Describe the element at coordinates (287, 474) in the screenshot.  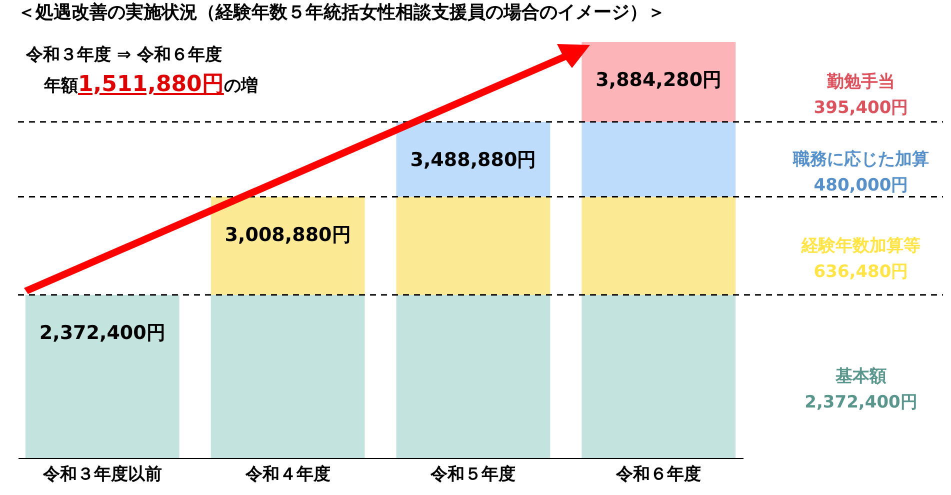
I see `x-tick-label: 令和４年度` at that location.